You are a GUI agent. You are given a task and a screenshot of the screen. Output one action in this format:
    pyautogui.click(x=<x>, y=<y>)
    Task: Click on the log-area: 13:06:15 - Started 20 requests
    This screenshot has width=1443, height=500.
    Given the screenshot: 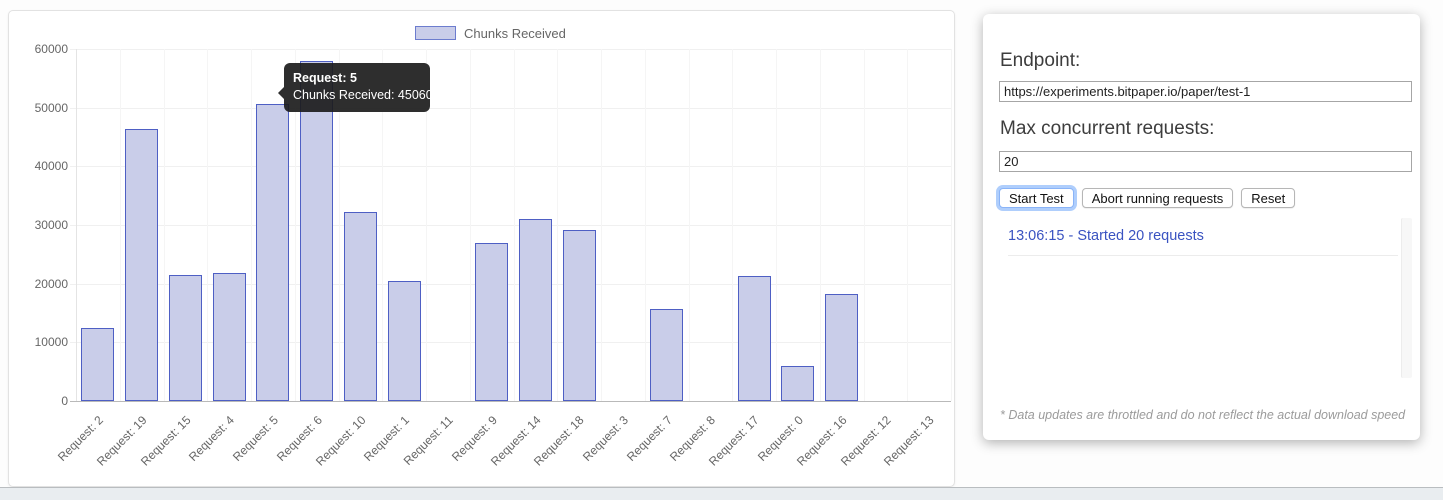 What is the action you would take?
    pyautogui.click(x=1201, y=298)
    